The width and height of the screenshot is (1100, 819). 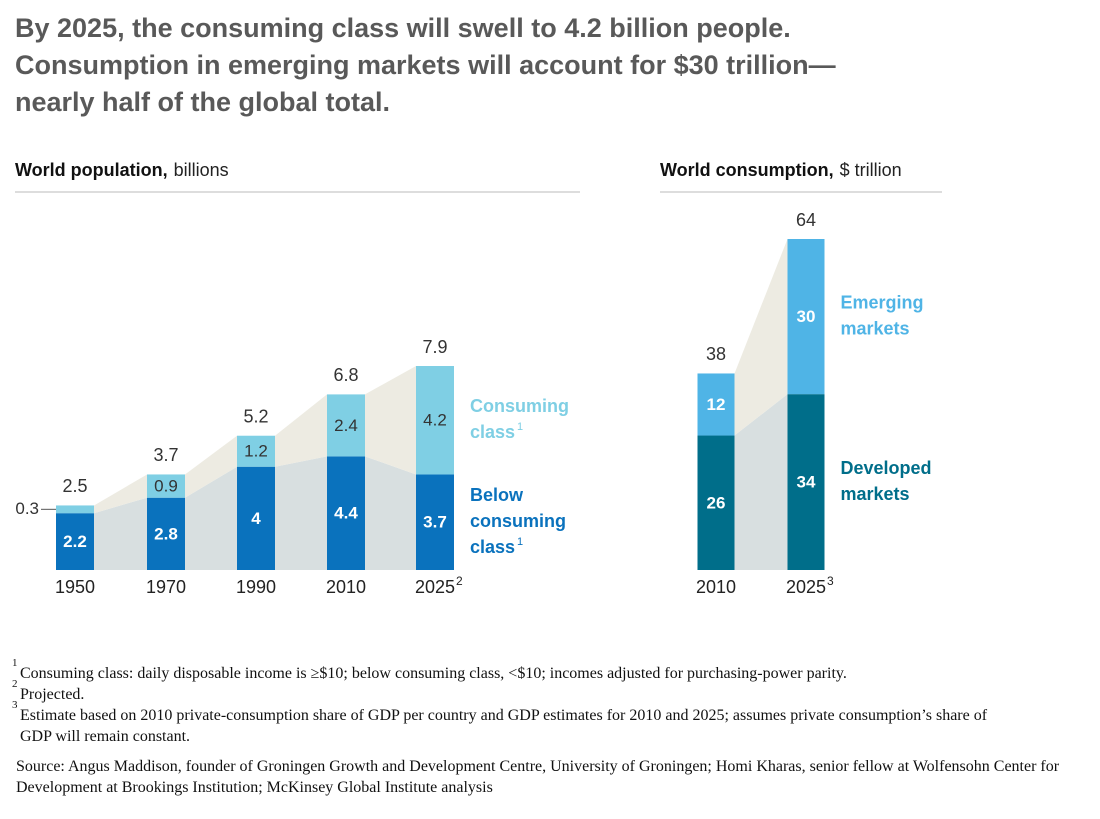 What do you see at coordinates (52, 694) in the screenshot?
I see `footnote-text: Projected.` at bounding box center [52, 694].